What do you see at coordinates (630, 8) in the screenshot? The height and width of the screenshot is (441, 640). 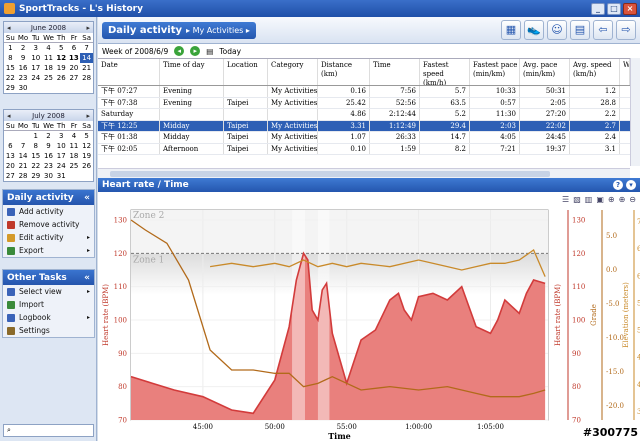 I see `close-button: ×` at bounding box center [630, 8].